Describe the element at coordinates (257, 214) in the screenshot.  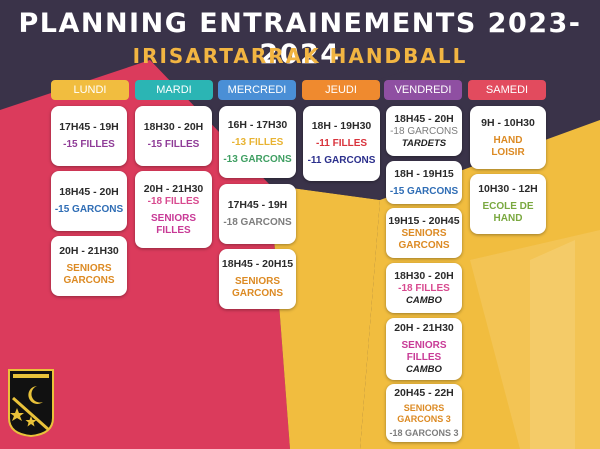
I see `session-card: 17H45 - 19H -18 GARCONS` at that location.